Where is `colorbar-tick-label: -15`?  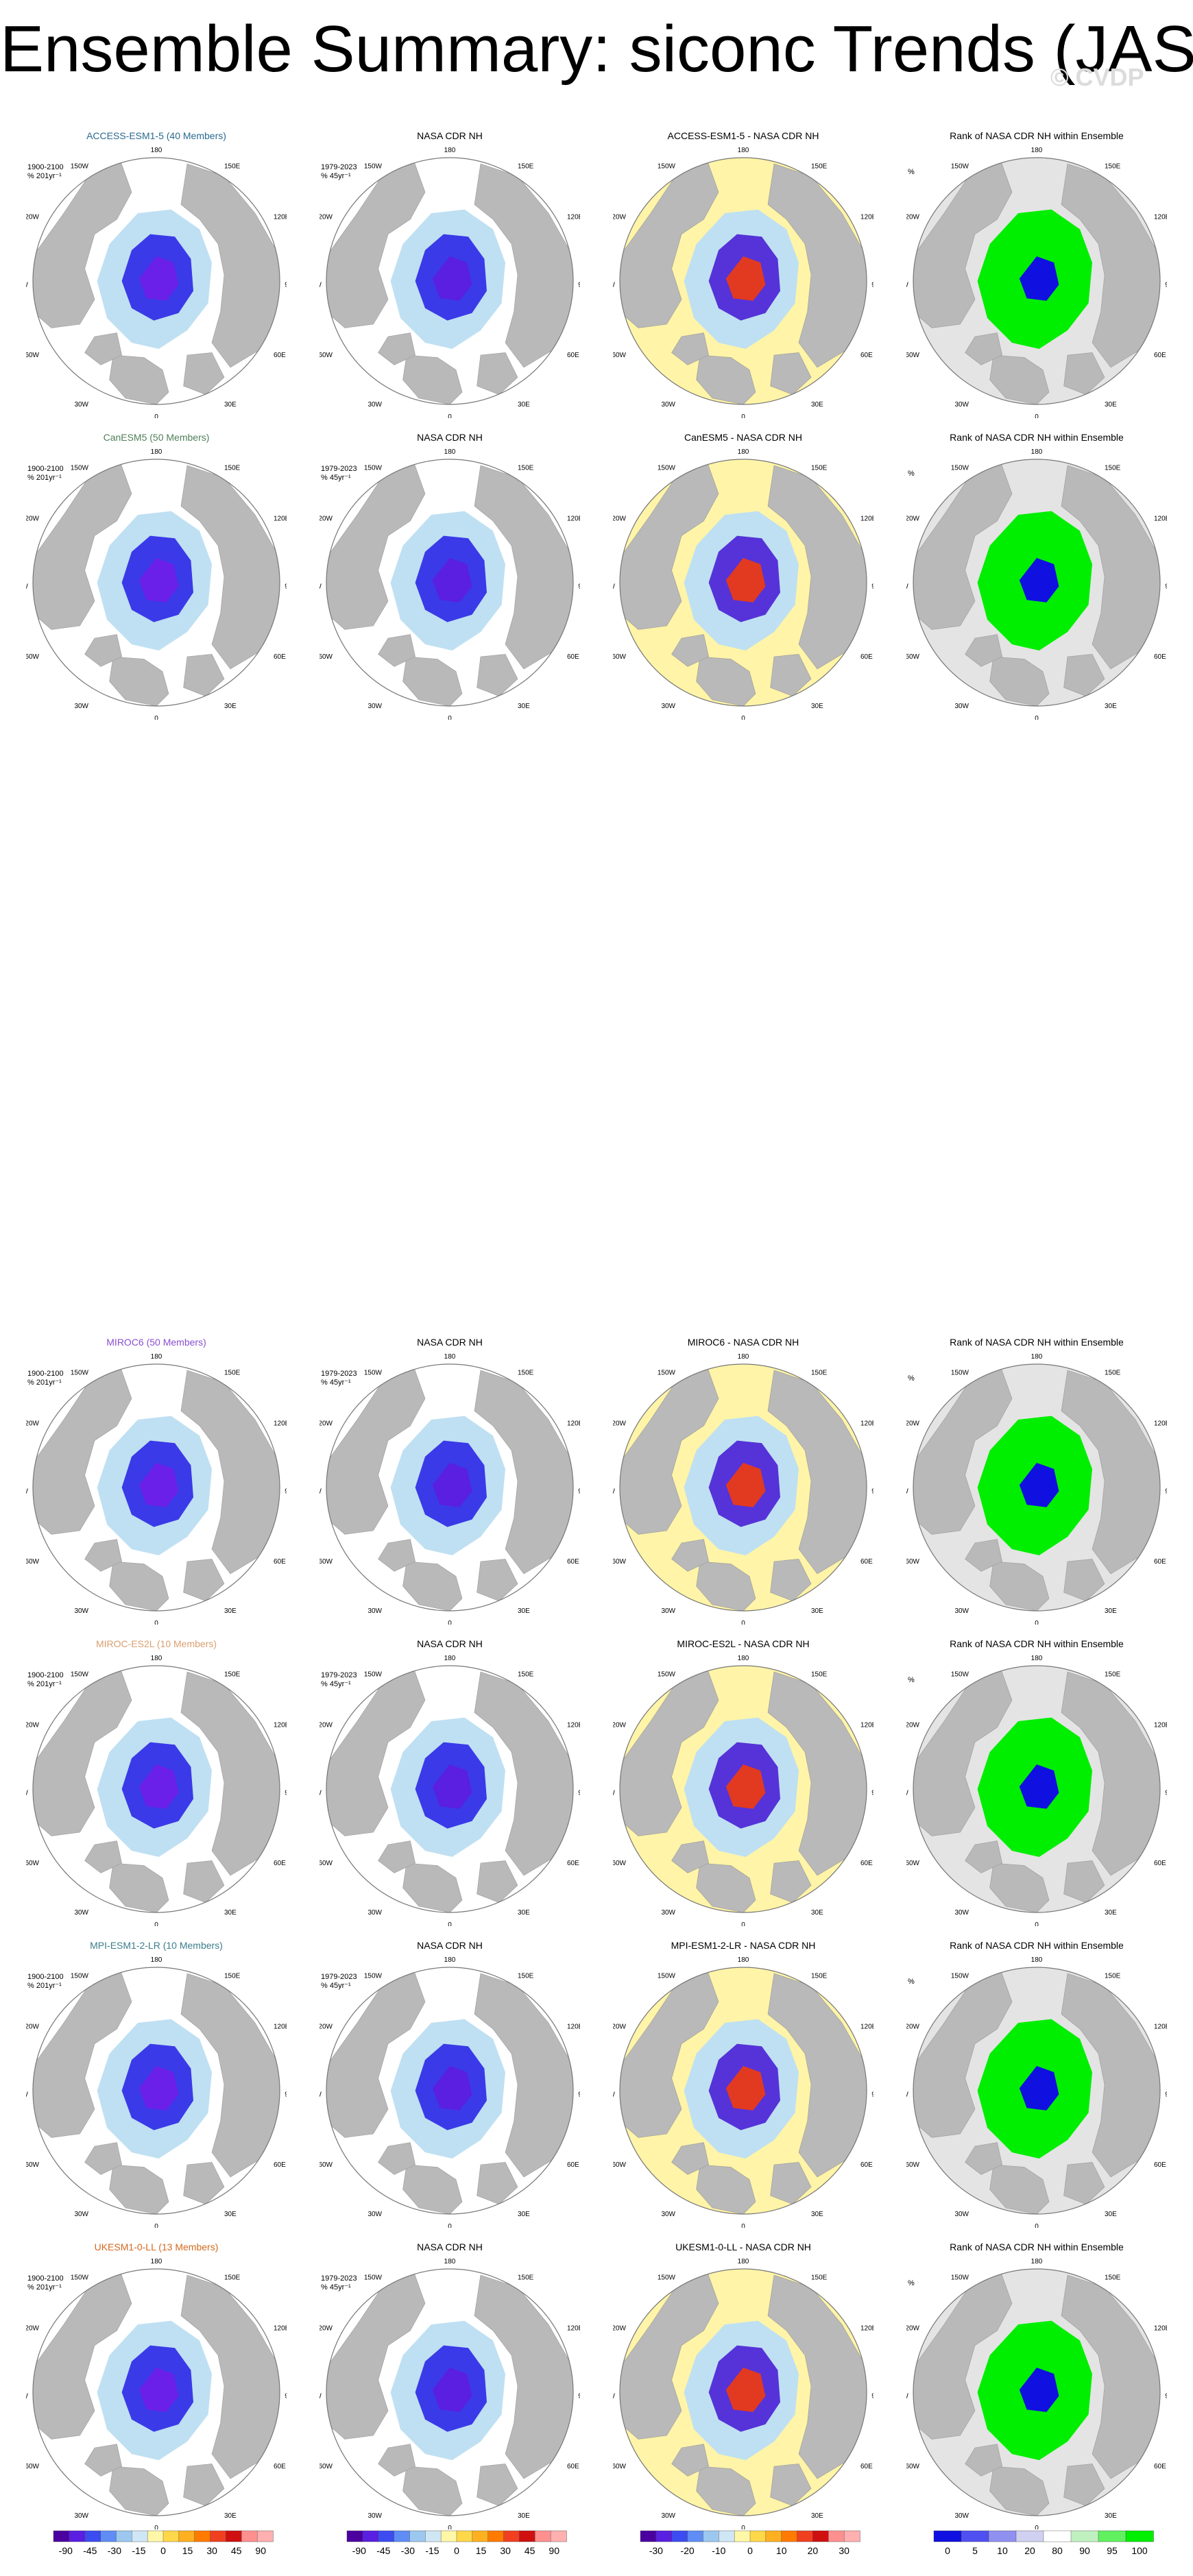 colorbar-tick-label: -15 is located at coordinates (432, 2550).